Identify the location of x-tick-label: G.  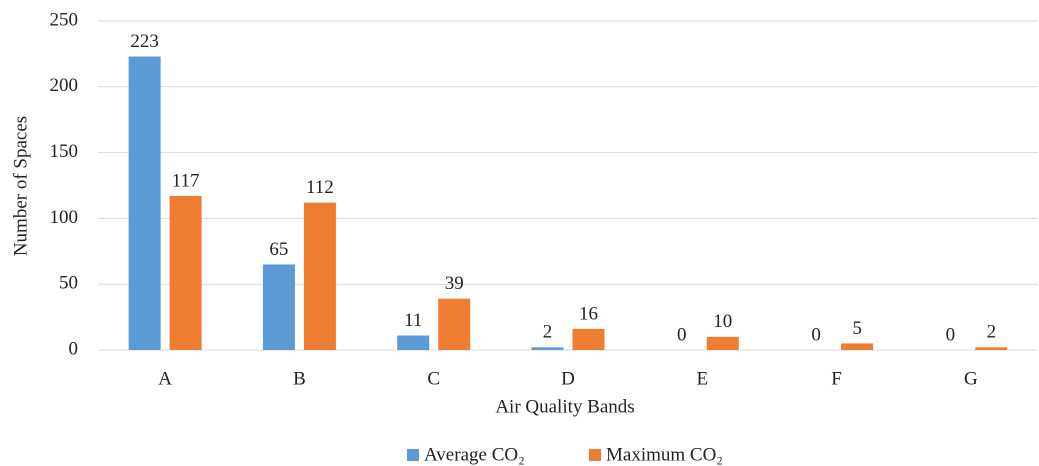
(971, 378).